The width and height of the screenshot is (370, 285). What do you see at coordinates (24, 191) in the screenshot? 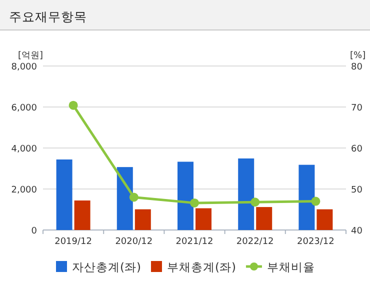
I see `y-tick-label: 2,000` at bounding box center [24, 191].